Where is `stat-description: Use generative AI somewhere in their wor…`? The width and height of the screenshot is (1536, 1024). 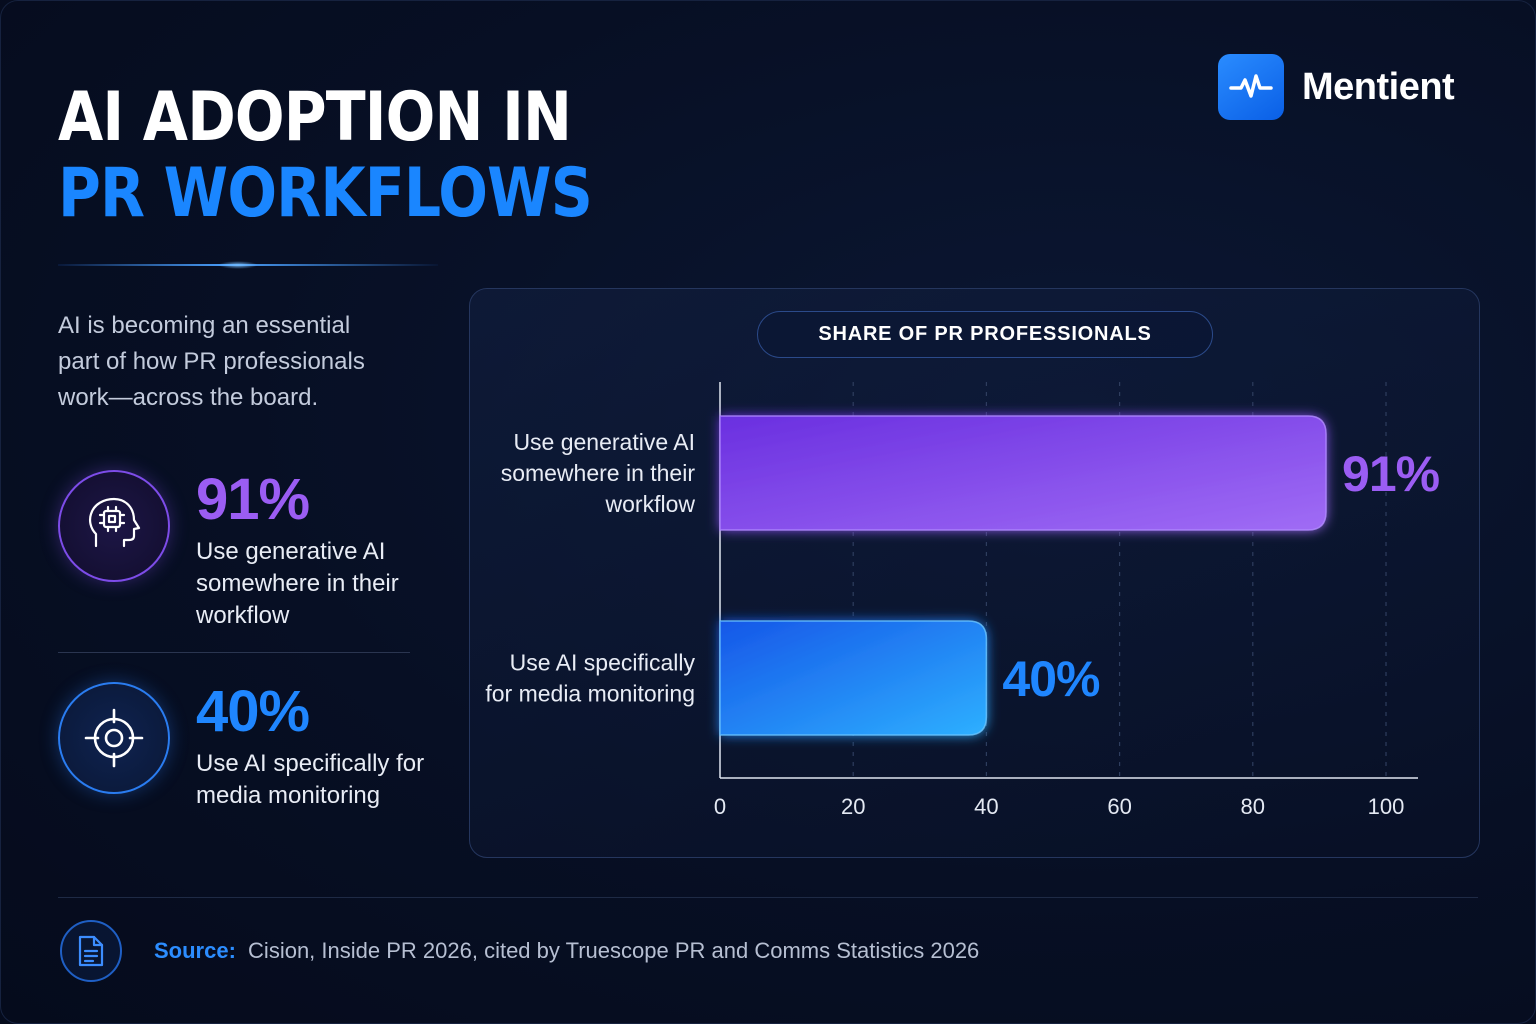 stat-description: Use generative AI somewhere in their wor… is located at coordinates (297, 583).